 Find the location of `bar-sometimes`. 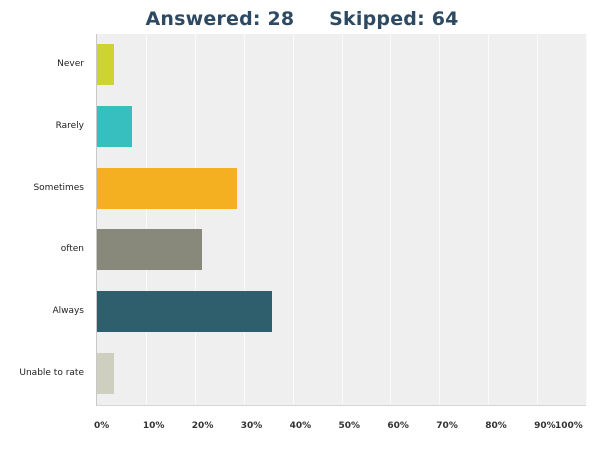

bar-sometimes is located at coordinates (167, 188).